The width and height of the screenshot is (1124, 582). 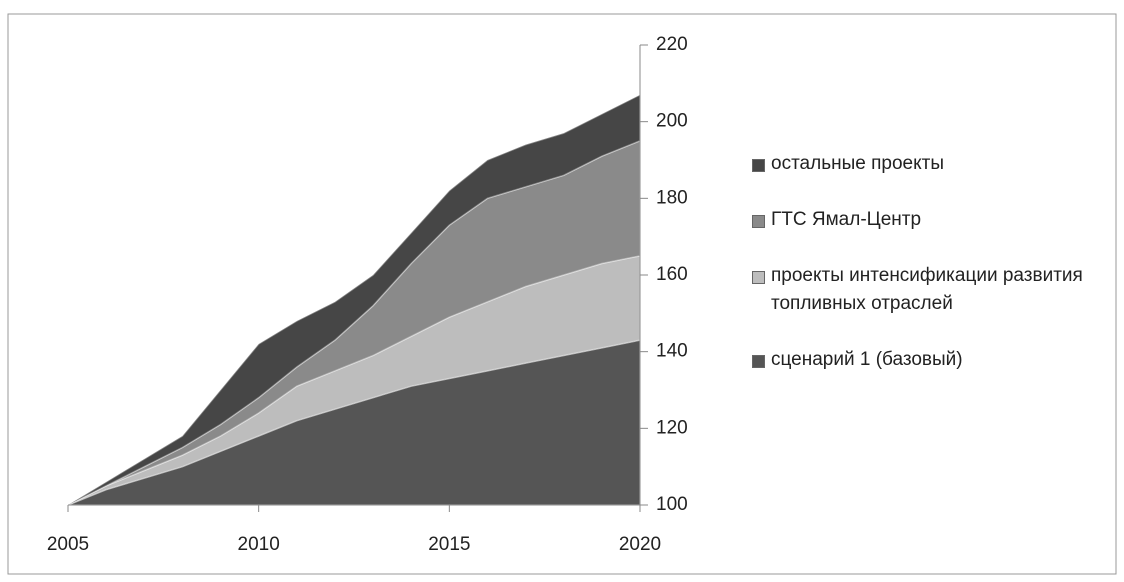 What do you see at coordinates (68, 544) in the screenshot?
I see `x-tick-label: 2005` at bounding box center [68, 544].